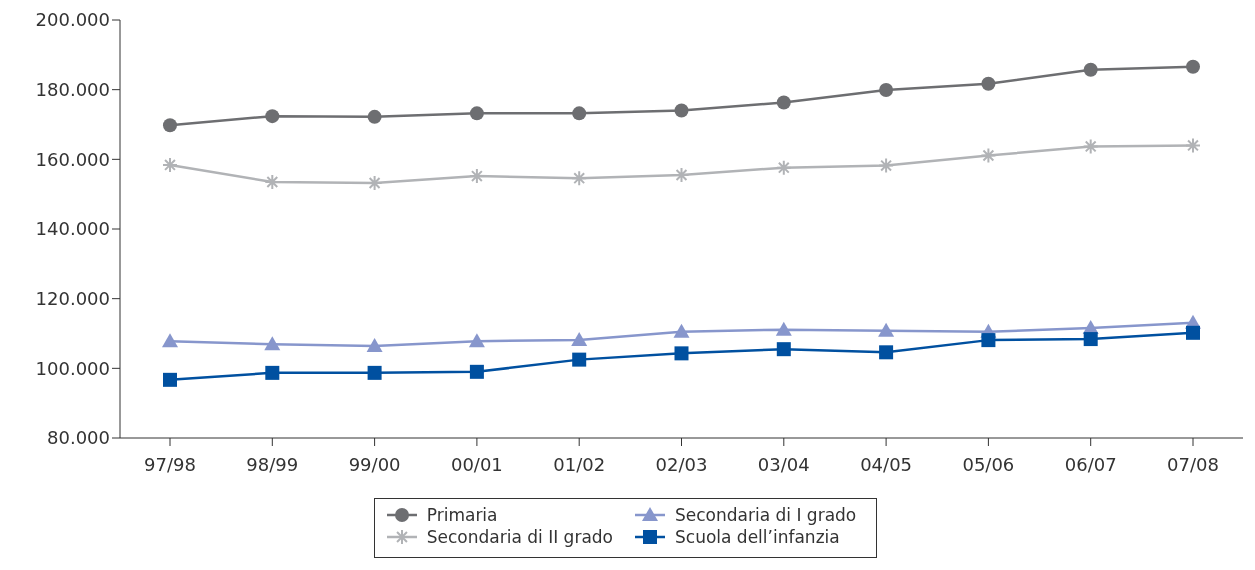  I want to click on y-tick-label: 80.000, so click(78, 438).